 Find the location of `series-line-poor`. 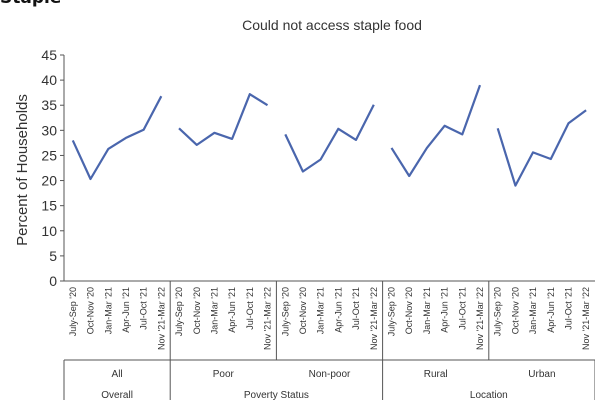

series-line-poor is located at coordinates (223, 119).